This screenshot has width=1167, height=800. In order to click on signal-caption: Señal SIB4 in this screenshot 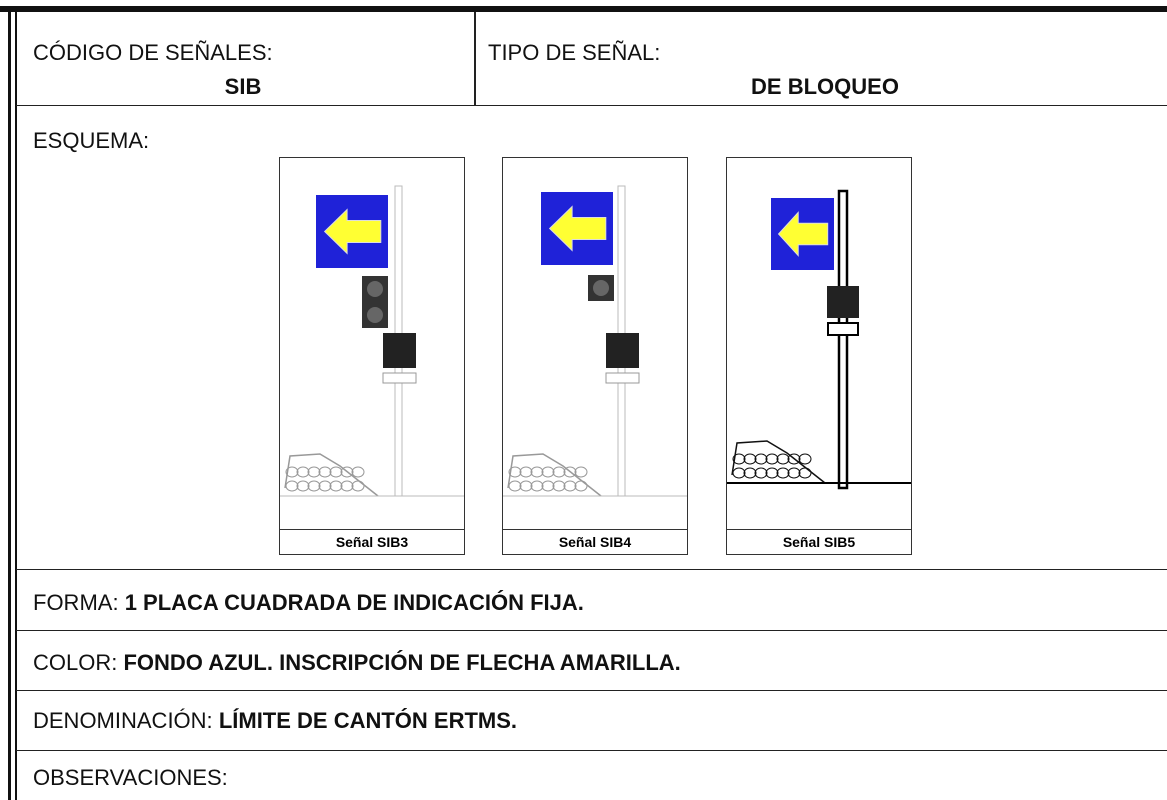, I will do `click(595, 541)`.